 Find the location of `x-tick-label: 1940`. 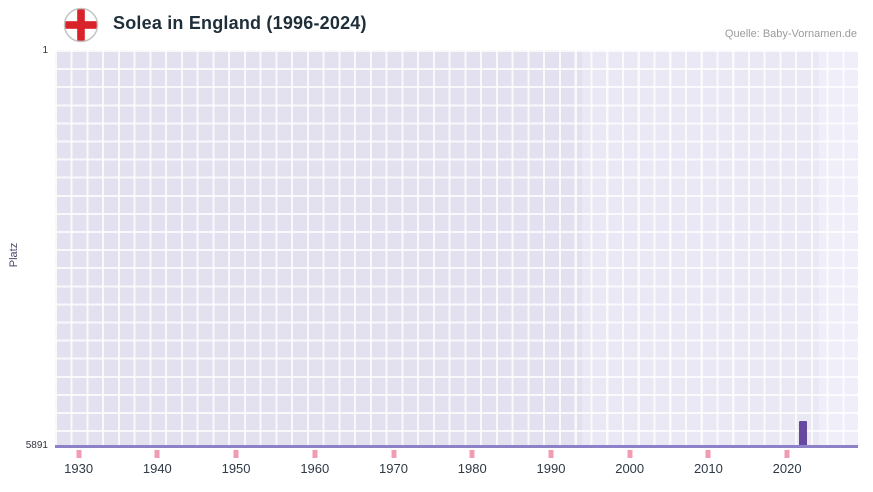

x-tick-label: 1940 is located at coordinates (157, 468).